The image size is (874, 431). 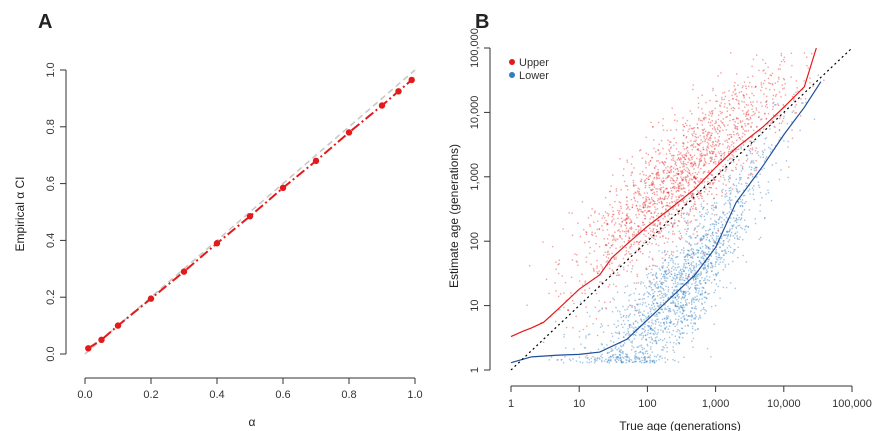 I want to click on panel-a-y-tick-label: 0.4, so click(x=51, y=240).